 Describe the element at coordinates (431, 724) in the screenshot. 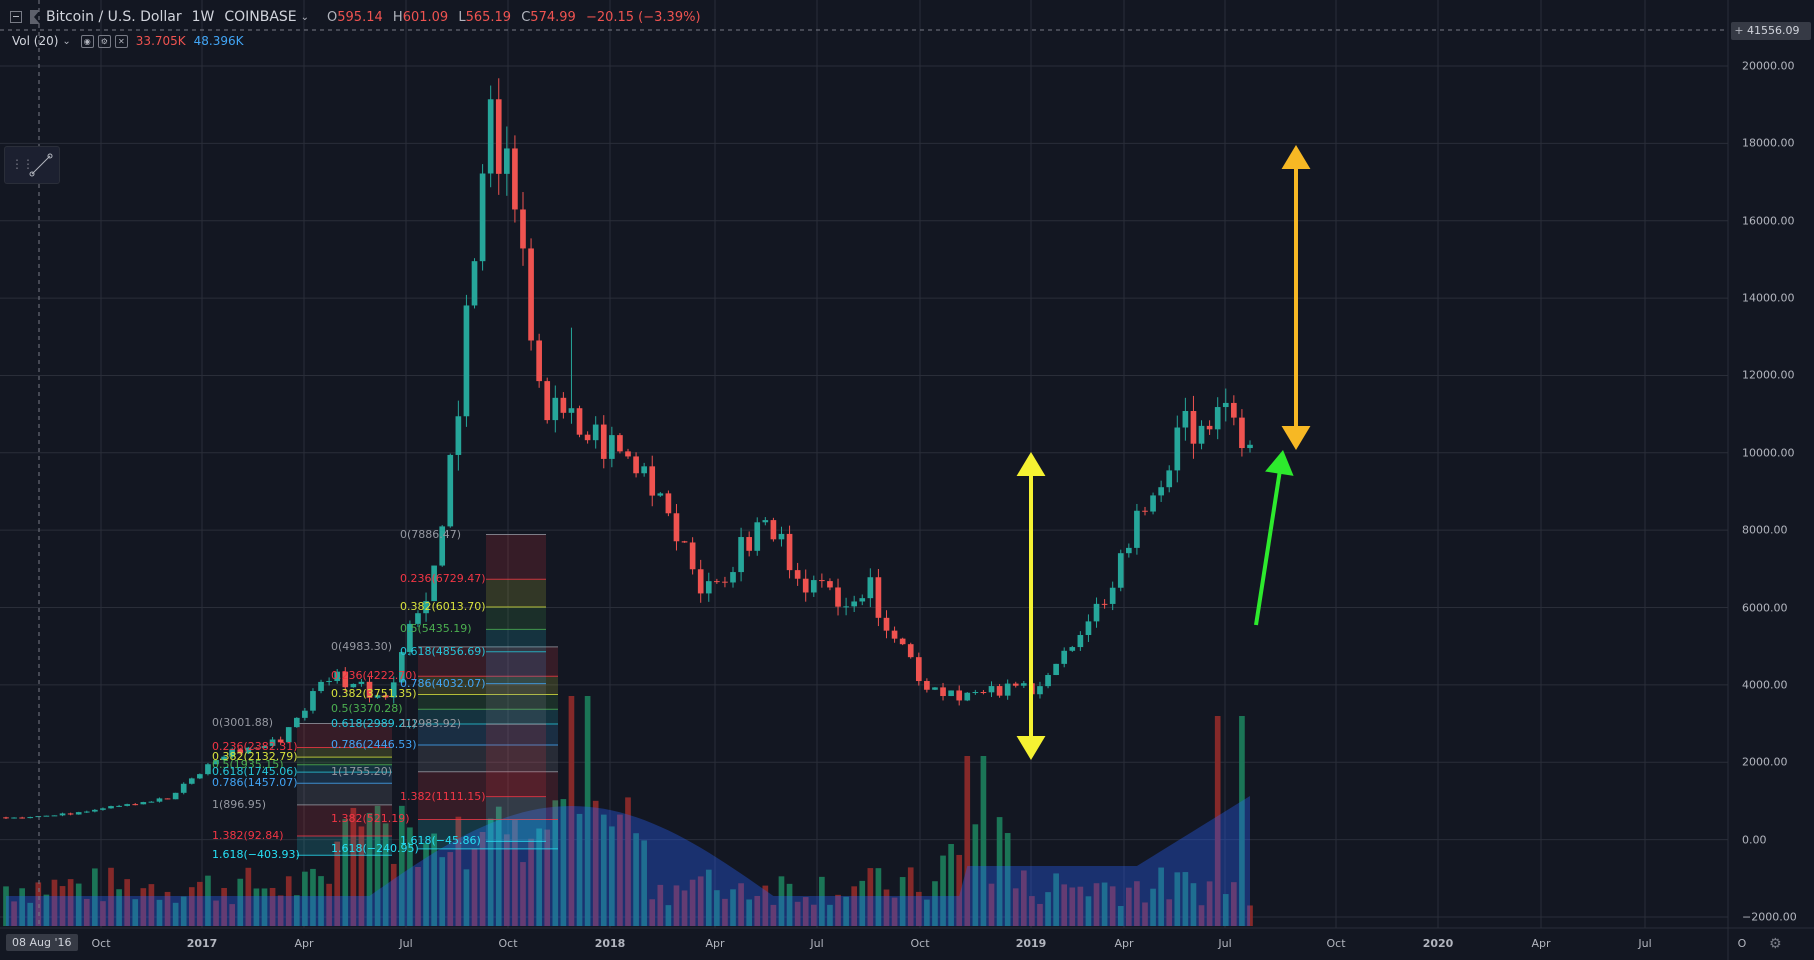

I see `fib-level-label: 1(2983.92)` at that location.